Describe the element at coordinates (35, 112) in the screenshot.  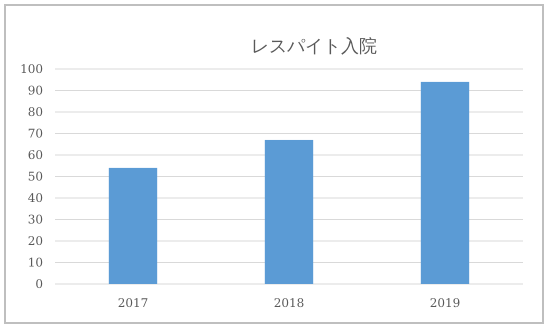
I see `y-tick-label: 80` at that location.